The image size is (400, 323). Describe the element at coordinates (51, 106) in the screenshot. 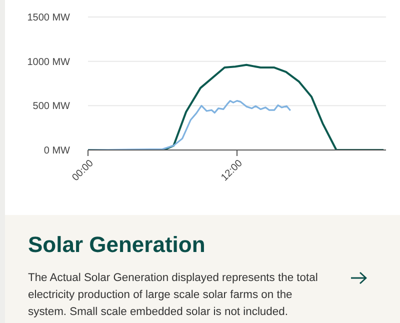

I see `y-tick-label: 500 MW` at that location.